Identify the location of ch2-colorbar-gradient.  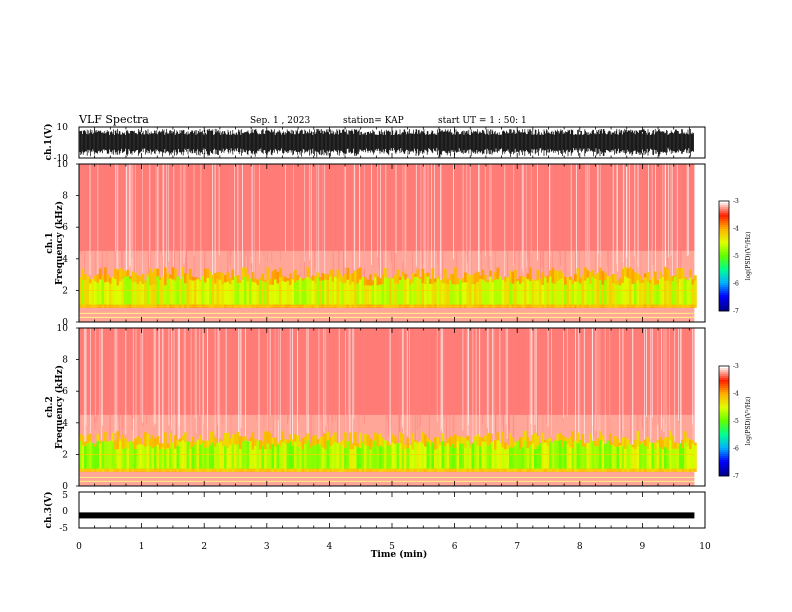
(724, 421).